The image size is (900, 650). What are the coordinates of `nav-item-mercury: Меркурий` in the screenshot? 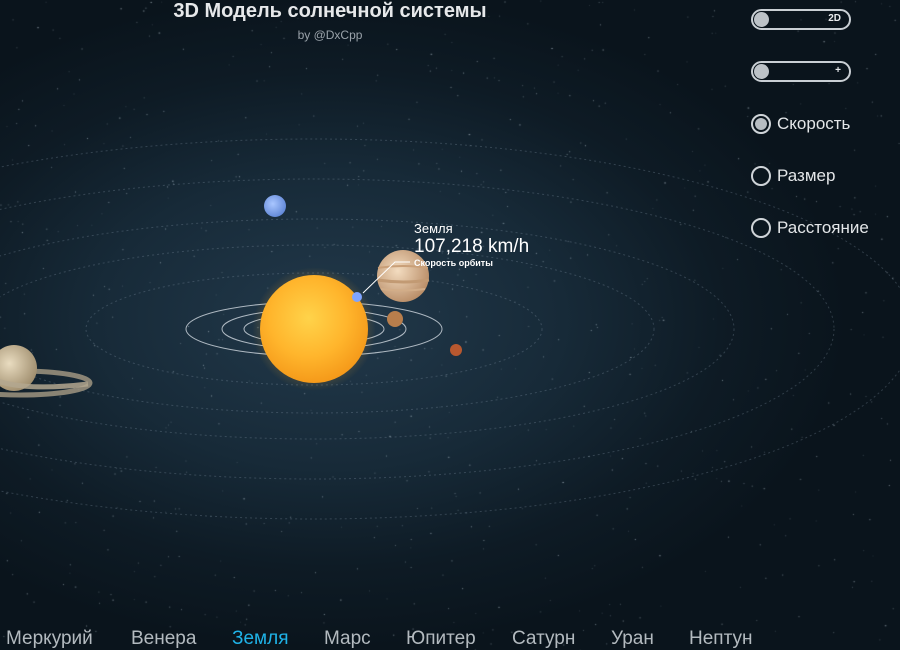 It's located at (49, 638).